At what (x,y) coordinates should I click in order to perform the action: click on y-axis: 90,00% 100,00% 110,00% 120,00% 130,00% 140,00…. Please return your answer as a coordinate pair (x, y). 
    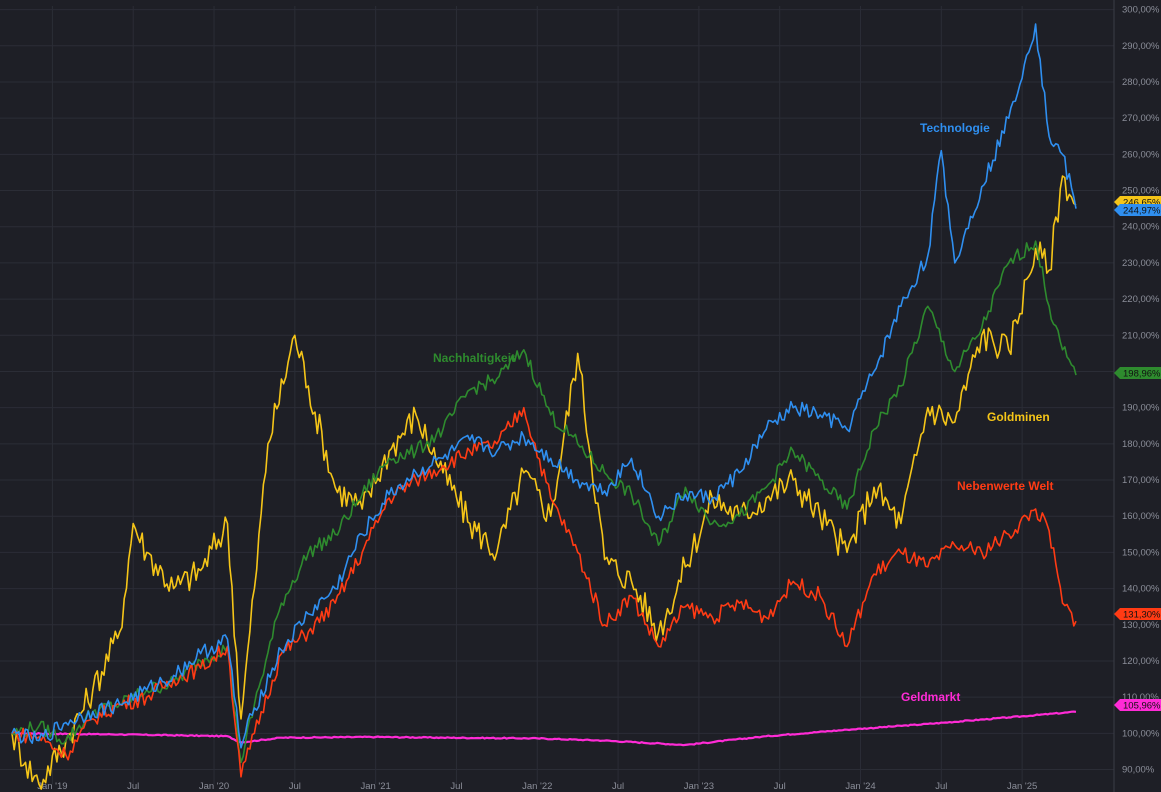
    Looking at the image, I should click on (1141, 390).